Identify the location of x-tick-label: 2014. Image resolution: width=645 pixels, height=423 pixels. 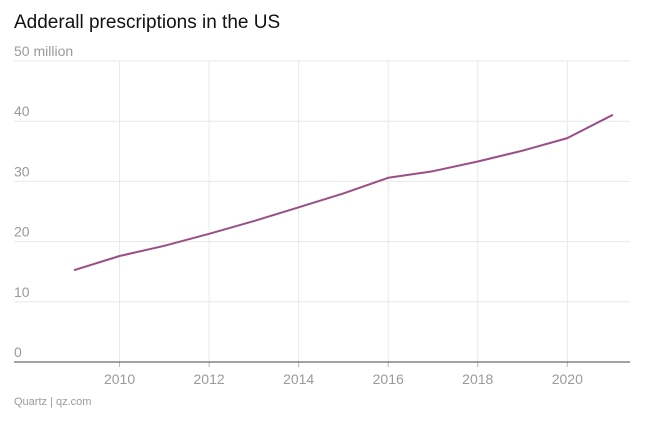
(298, 379).